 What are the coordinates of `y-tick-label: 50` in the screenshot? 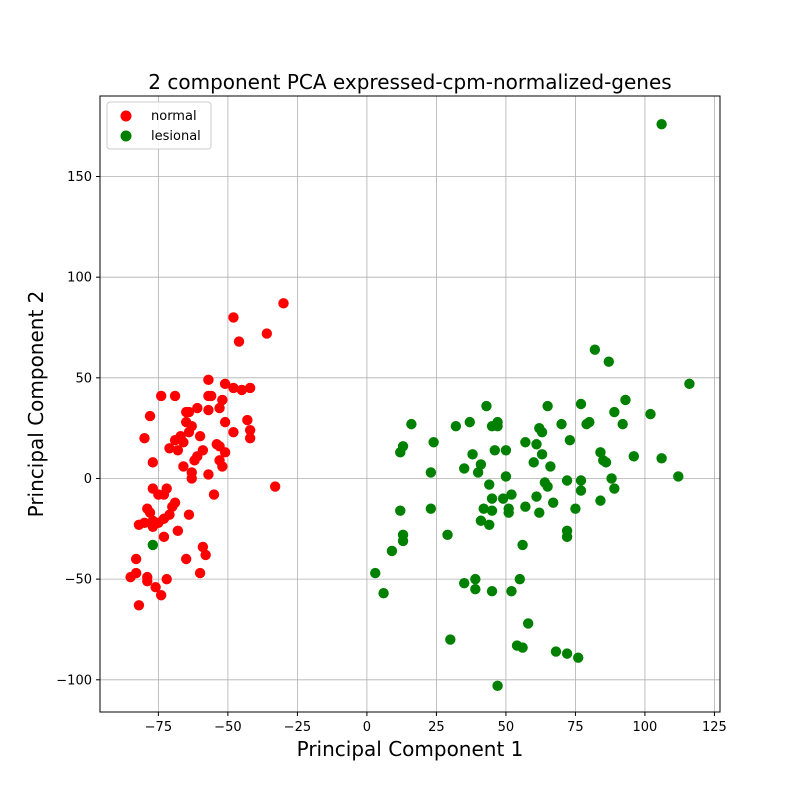 It's located at (83, 378).